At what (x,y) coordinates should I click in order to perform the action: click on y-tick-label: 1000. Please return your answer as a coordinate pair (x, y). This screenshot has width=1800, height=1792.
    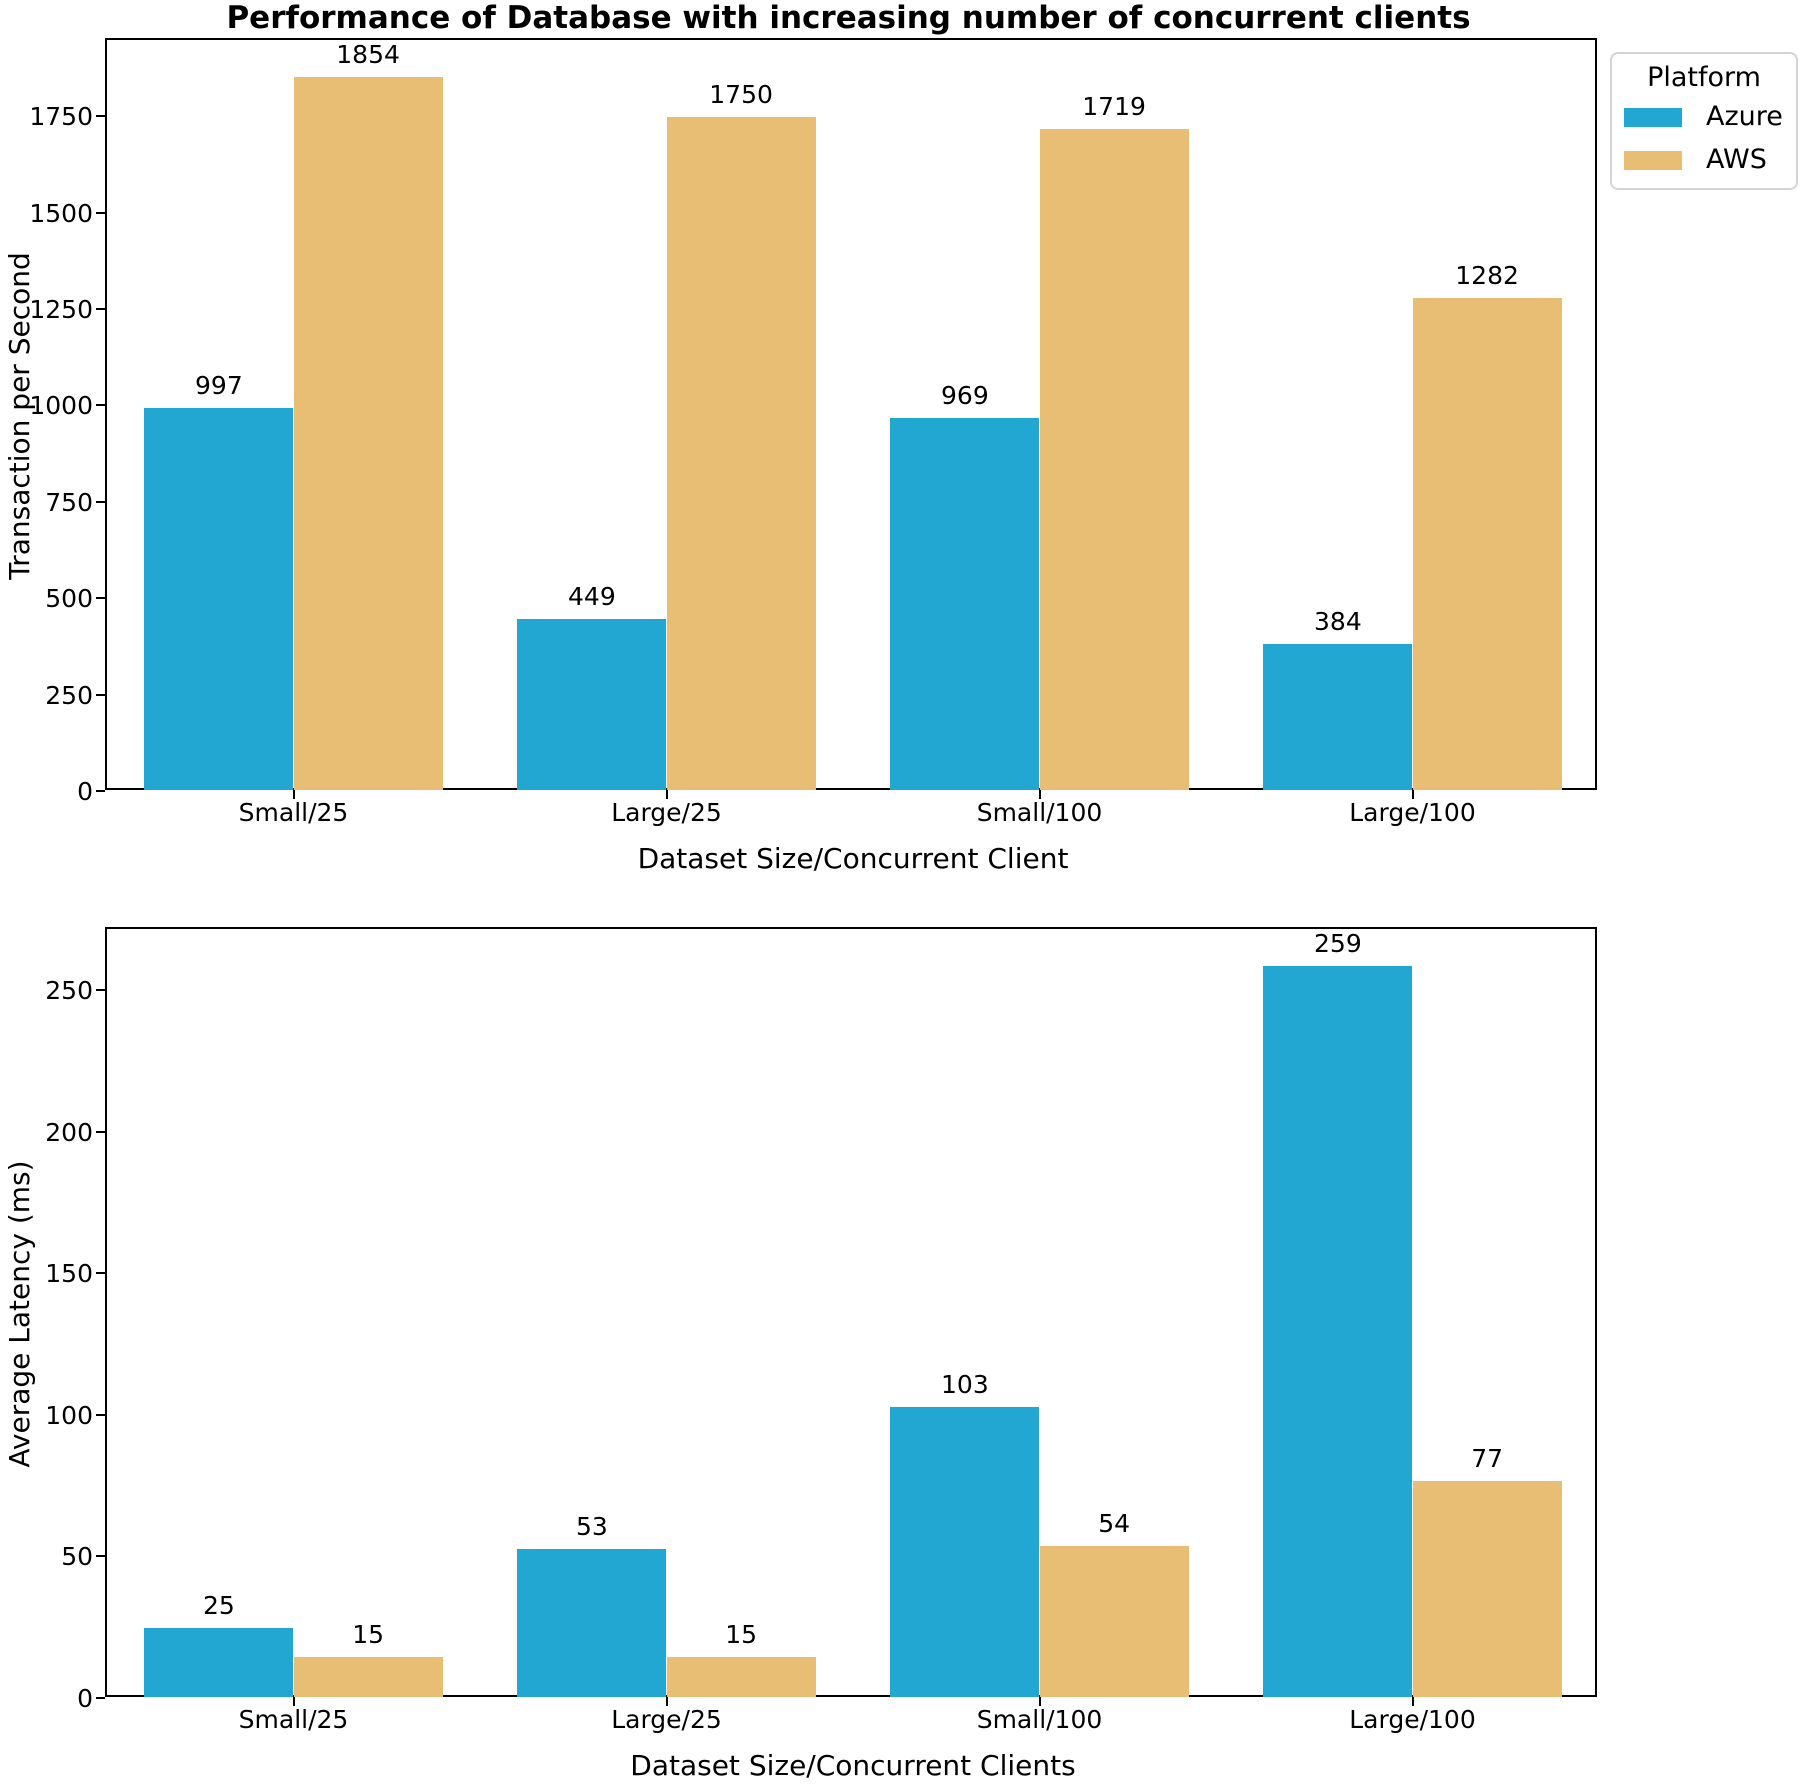
    Looking at the image, I should click on (61, 406).